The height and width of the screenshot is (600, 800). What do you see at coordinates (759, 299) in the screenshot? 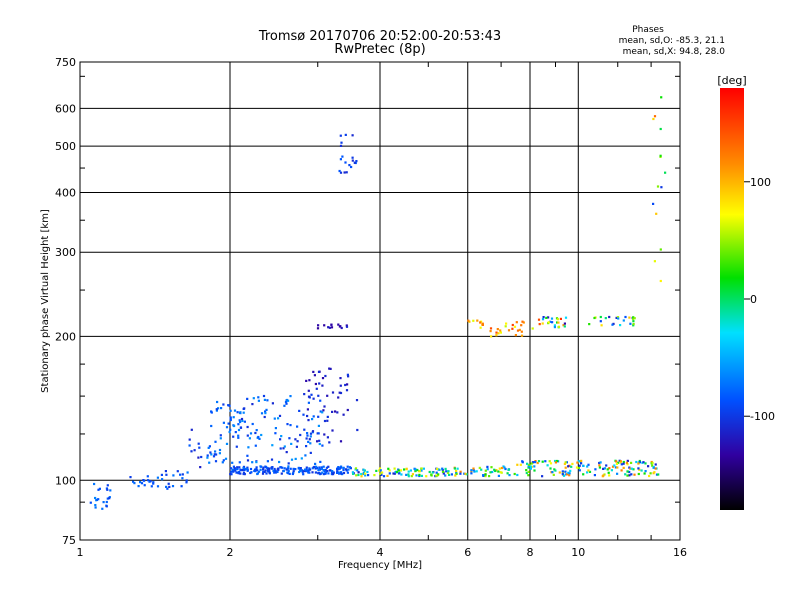
I see `colorbar-ticks: 100 0 -100` at bounding box center [759, 299].